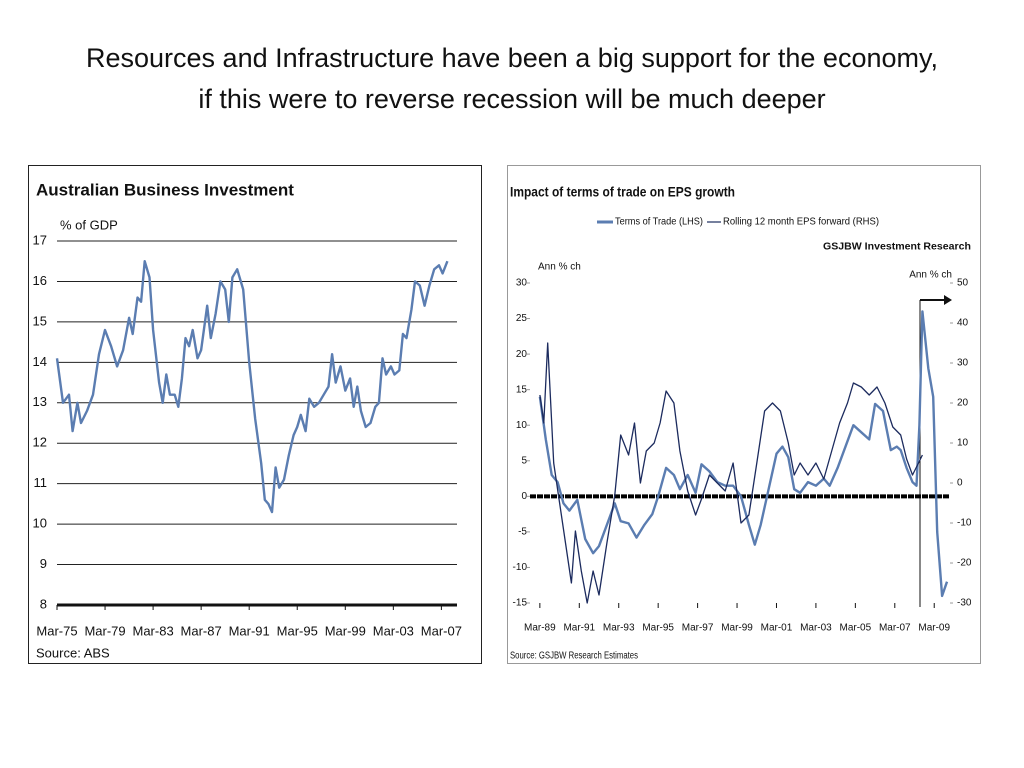  I want to click on x-tick-label: Mar-75, so click(56, 630).